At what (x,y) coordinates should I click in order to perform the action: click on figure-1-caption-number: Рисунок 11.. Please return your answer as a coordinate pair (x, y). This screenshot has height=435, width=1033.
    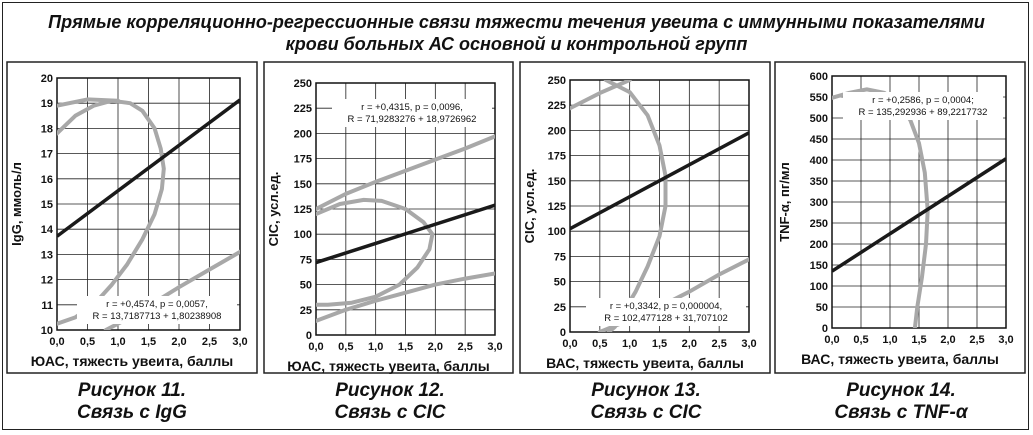
    Looking at the image, I should click on (132, 390).